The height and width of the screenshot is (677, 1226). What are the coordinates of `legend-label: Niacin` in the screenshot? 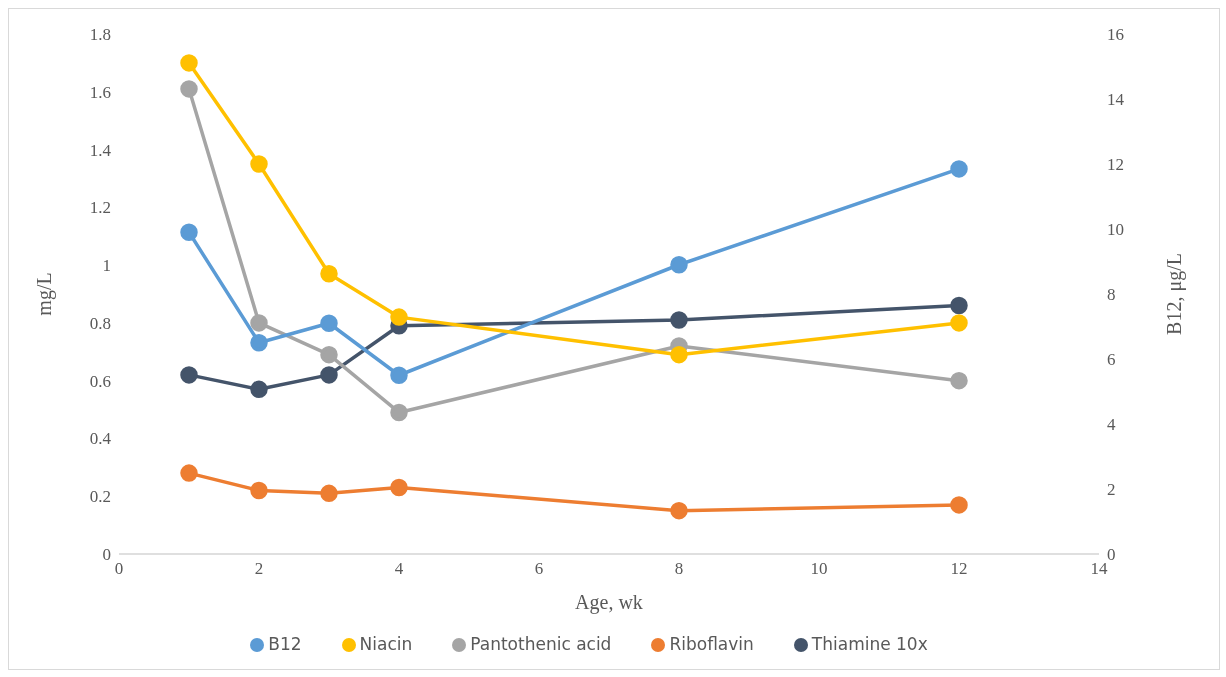 It's located at (386, 644).